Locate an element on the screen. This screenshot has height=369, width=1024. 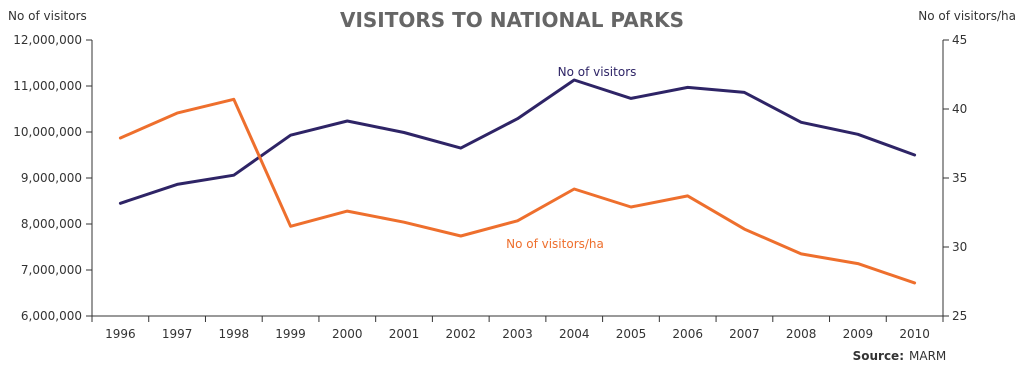
y-left-tick-label: 10,000,000 is located at coordinates (47, 132).